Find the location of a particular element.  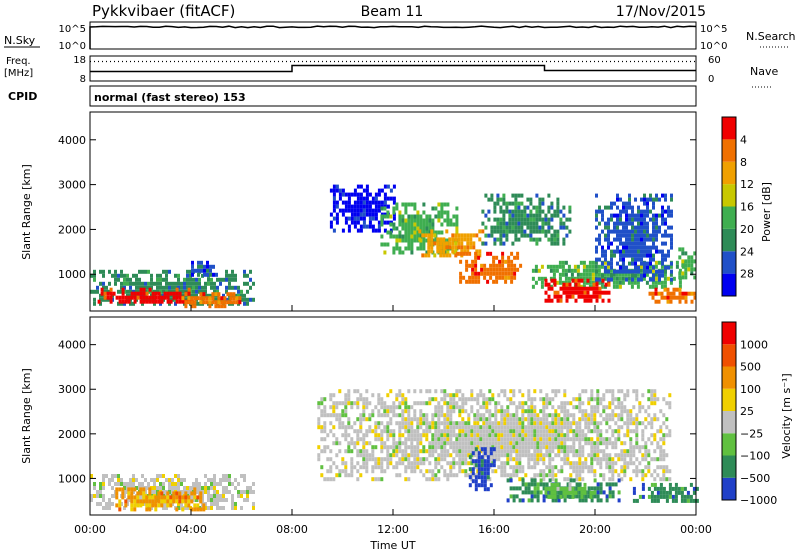

velocity-y-tick-label: 3000 is located at coordinates (72, 389).